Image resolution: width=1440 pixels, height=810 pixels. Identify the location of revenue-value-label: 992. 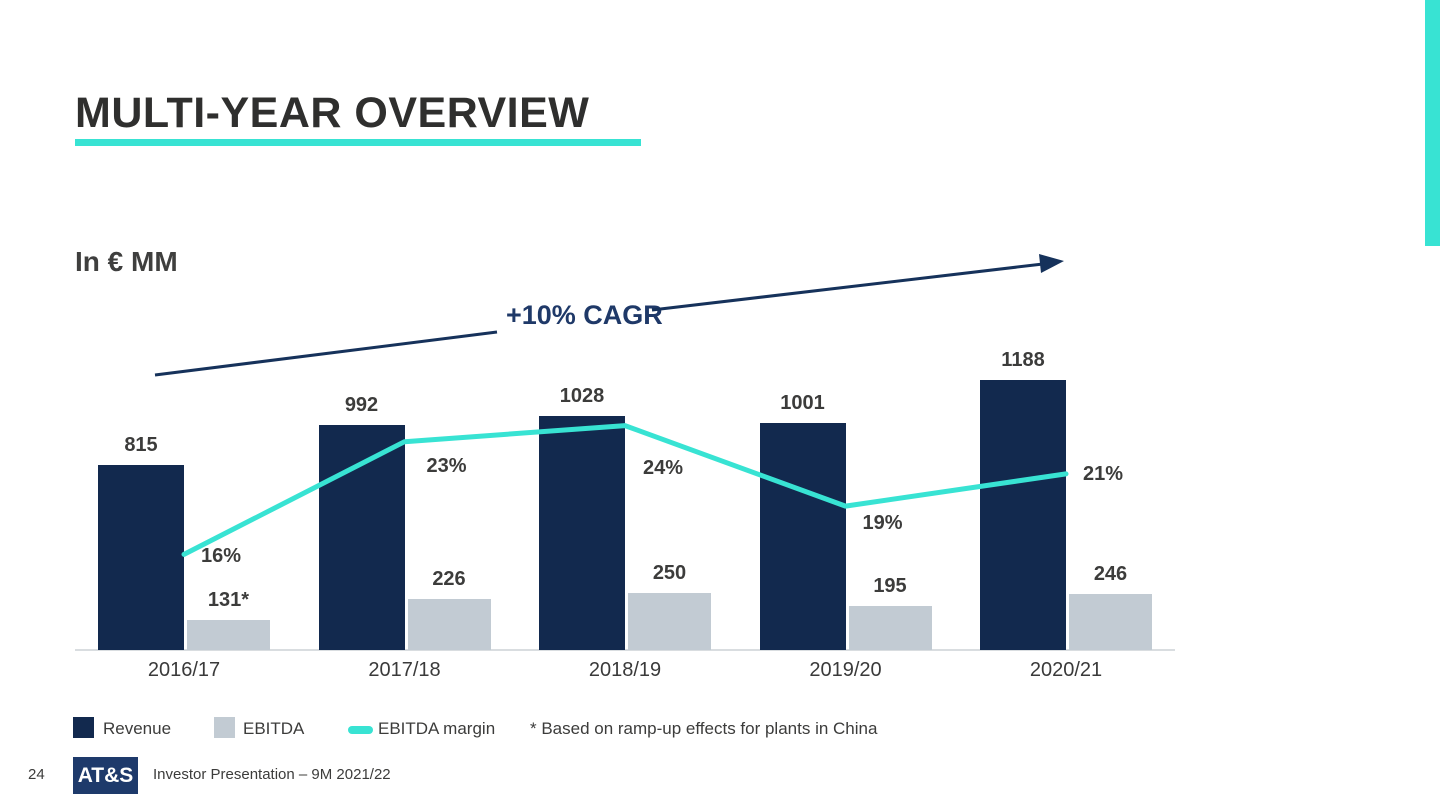
(361, 405).